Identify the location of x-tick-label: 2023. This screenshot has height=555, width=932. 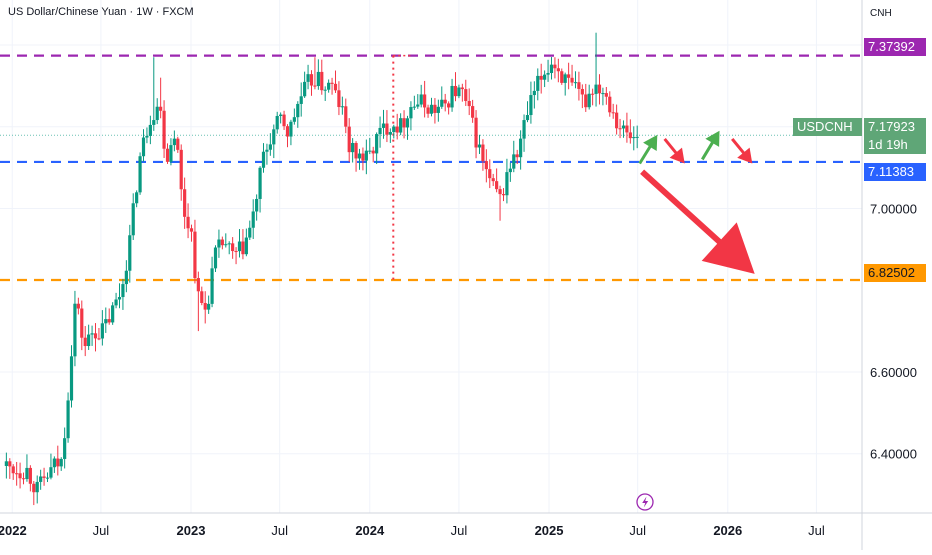
(191, 530).